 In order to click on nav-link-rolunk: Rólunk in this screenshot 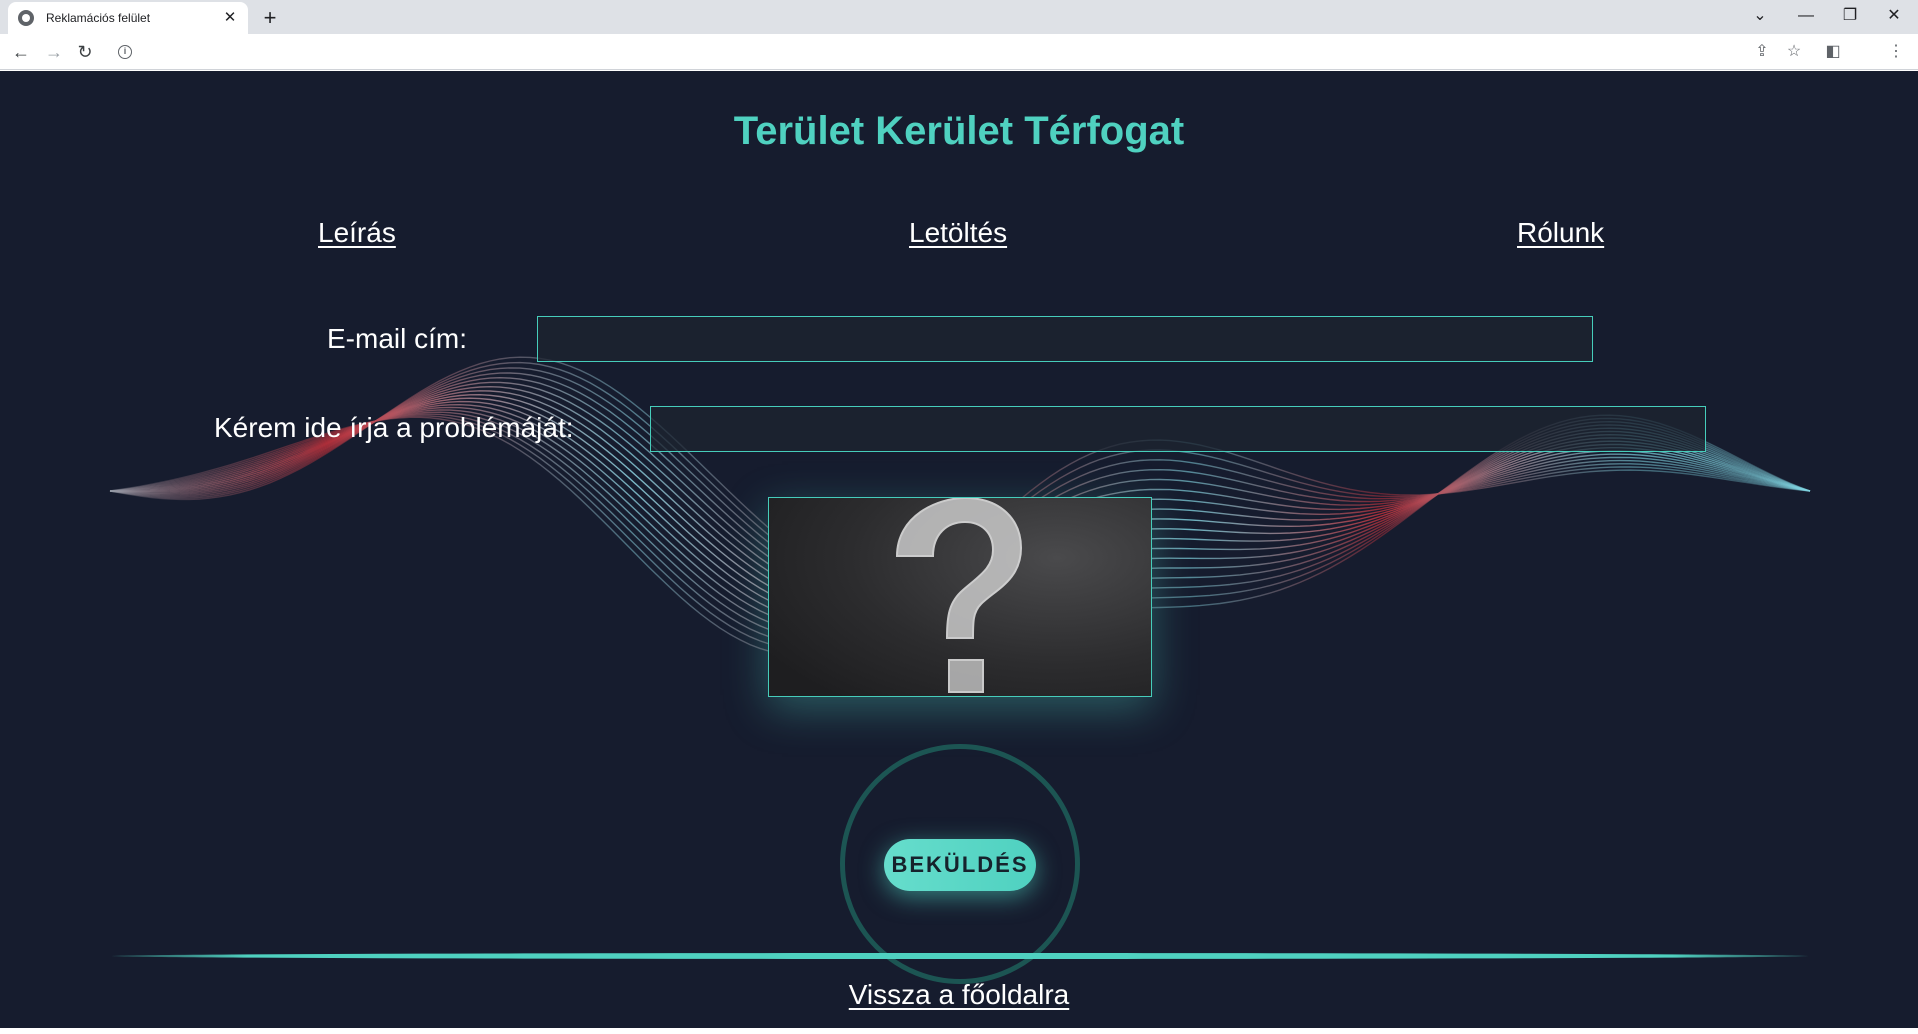, I will do `click(1561, 232)`.